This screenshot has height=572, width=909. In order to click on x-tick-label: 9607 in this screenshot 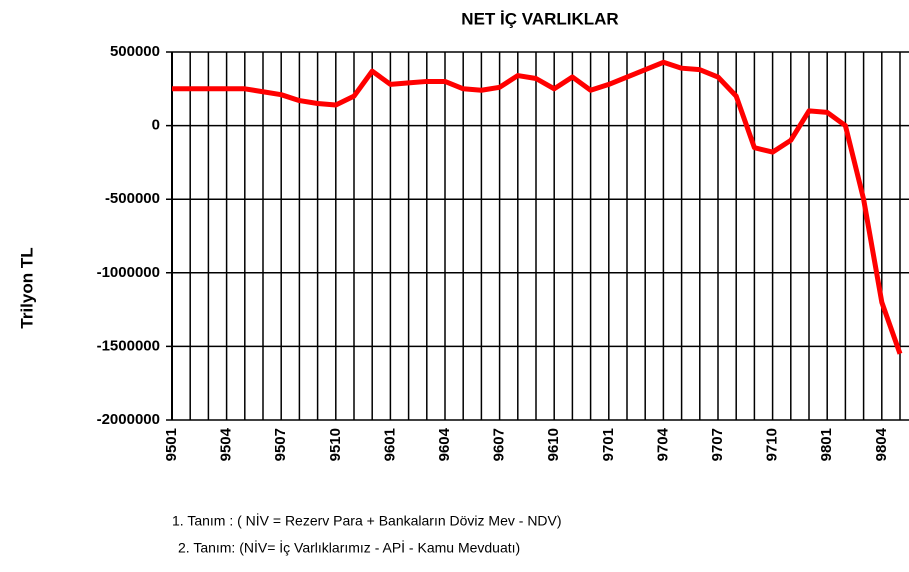, I will do `click(499, 444)`.